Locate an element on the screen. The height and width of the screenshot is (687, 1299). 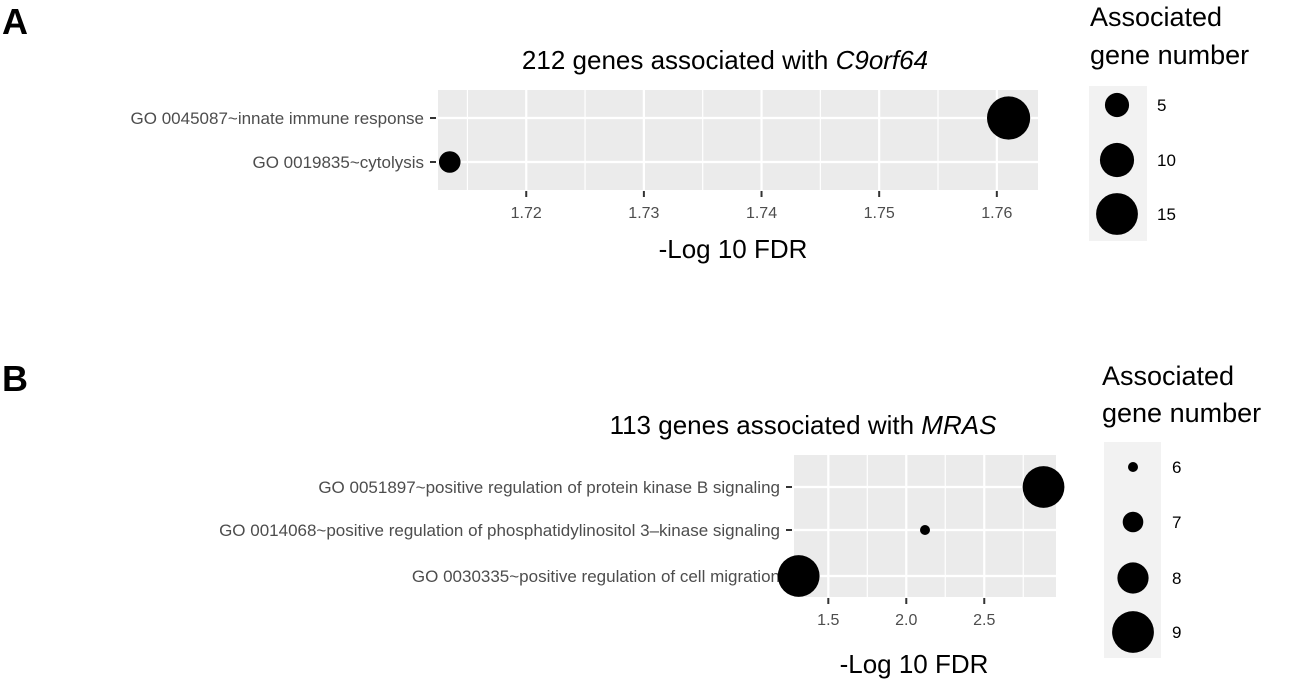
panel-b-title-prefix: 113 genes associated with is located at coordinates (766, 425).